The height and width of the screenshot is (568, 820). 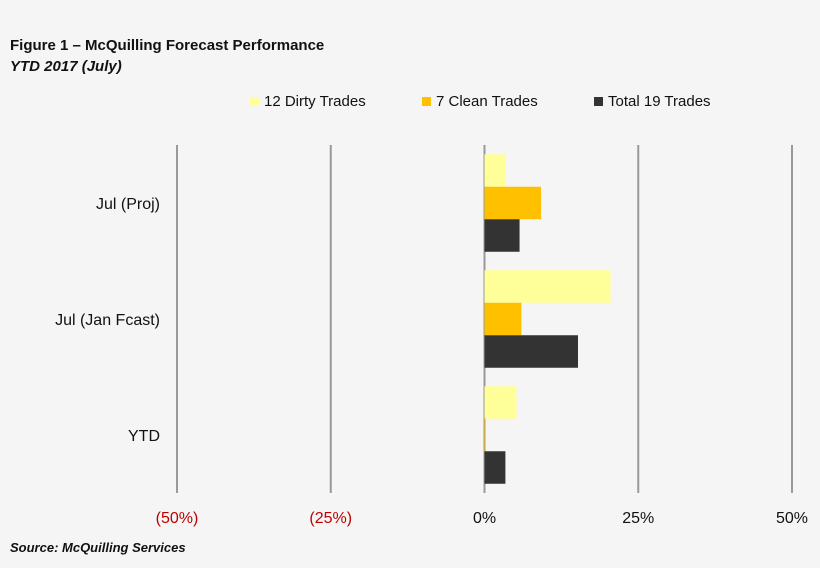 What do you see at coordinates (254, 101) in the screenshot?
I see `legend-swatch-dirty` at bounding box center [254, 101].